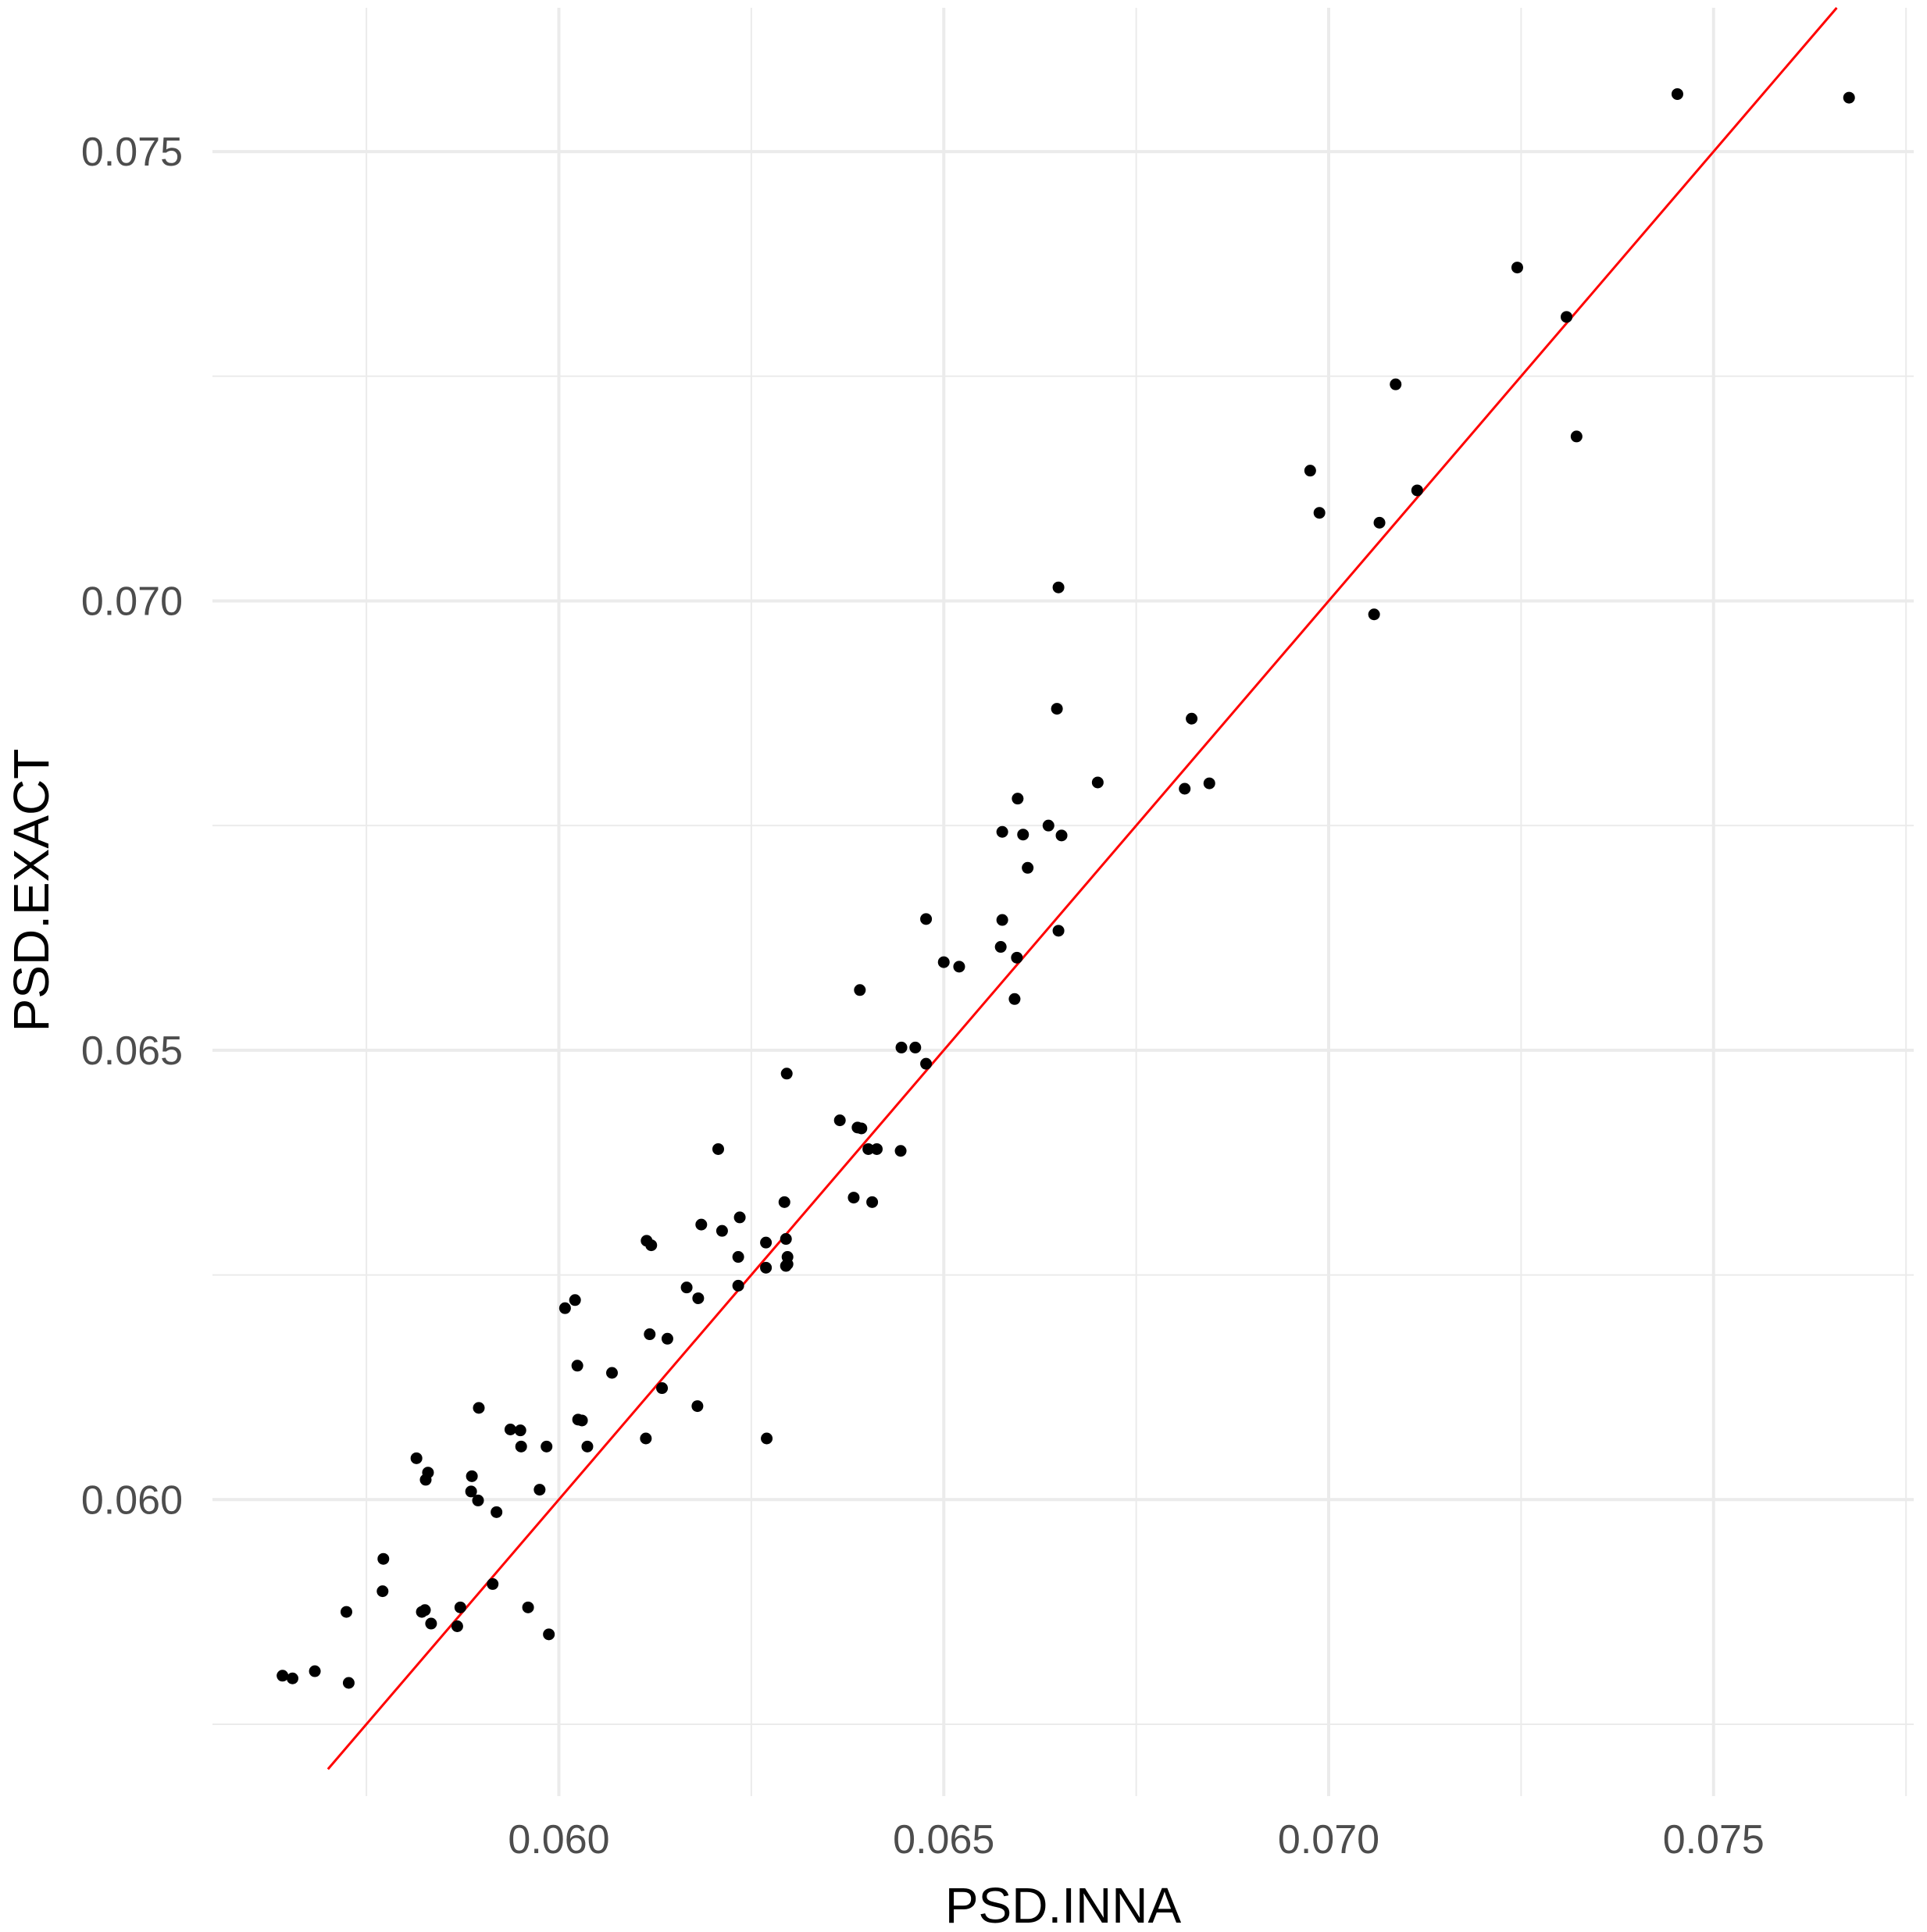 The width and height of the screenshot is (1927, 1932). I want to click on y-axis-title: PSD.EXACT, so click(31, 891).